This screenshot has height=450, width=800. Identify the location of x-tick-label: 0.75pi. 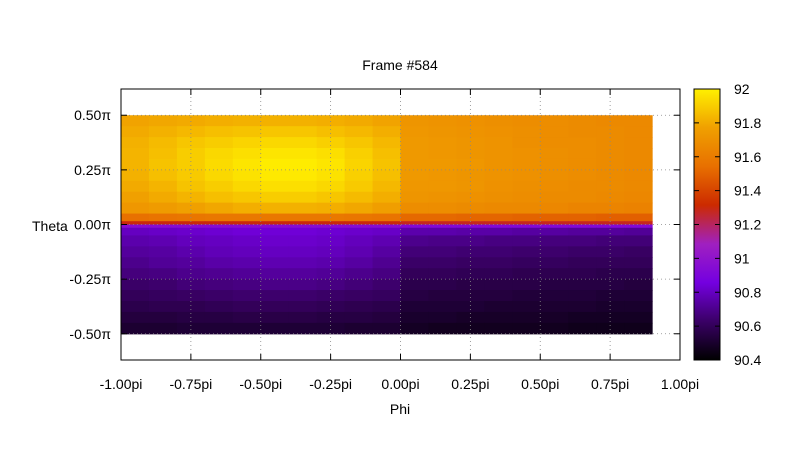
(610, 384).